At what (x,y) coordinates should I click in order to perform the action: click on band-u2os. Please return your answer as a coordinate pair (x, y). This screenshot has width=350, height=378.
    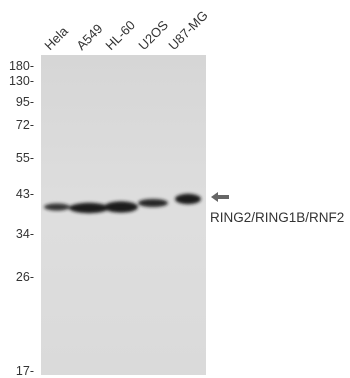
    Looking at the image, I should click on (153, 203).